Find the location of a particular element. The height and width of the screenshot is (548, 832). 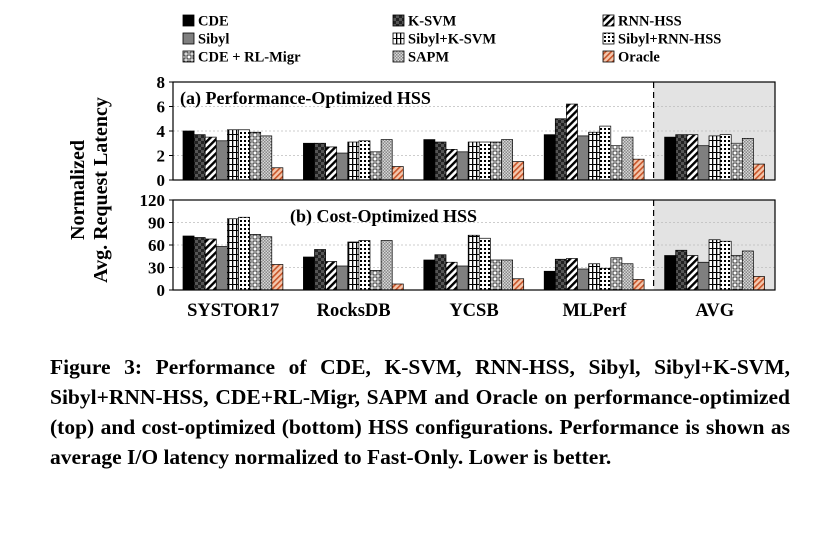

legend-item-sibyl: Sibyl is located at coordinates (205, 40).